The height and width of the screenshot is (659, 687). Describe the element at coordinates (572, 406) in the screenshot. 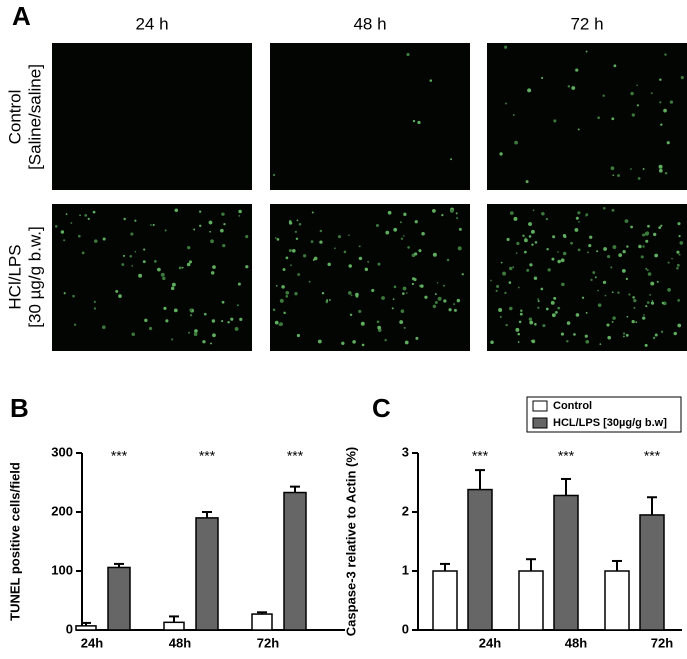

I see `legend-label: Control` at that location.